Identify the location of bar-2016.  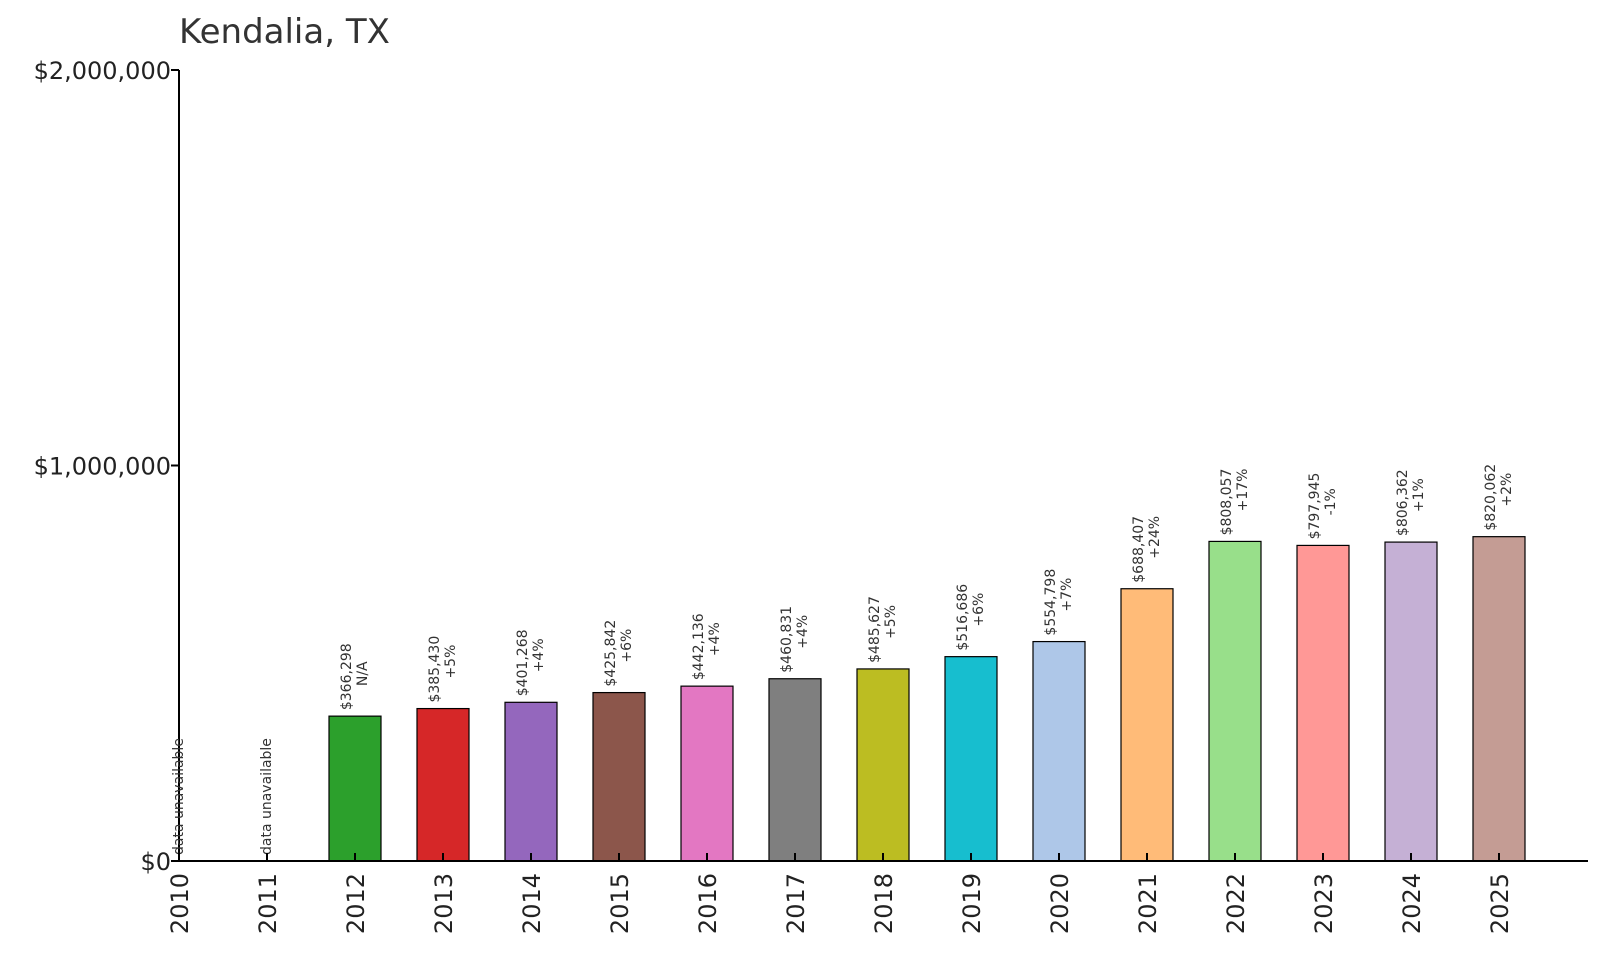
(707, 773).